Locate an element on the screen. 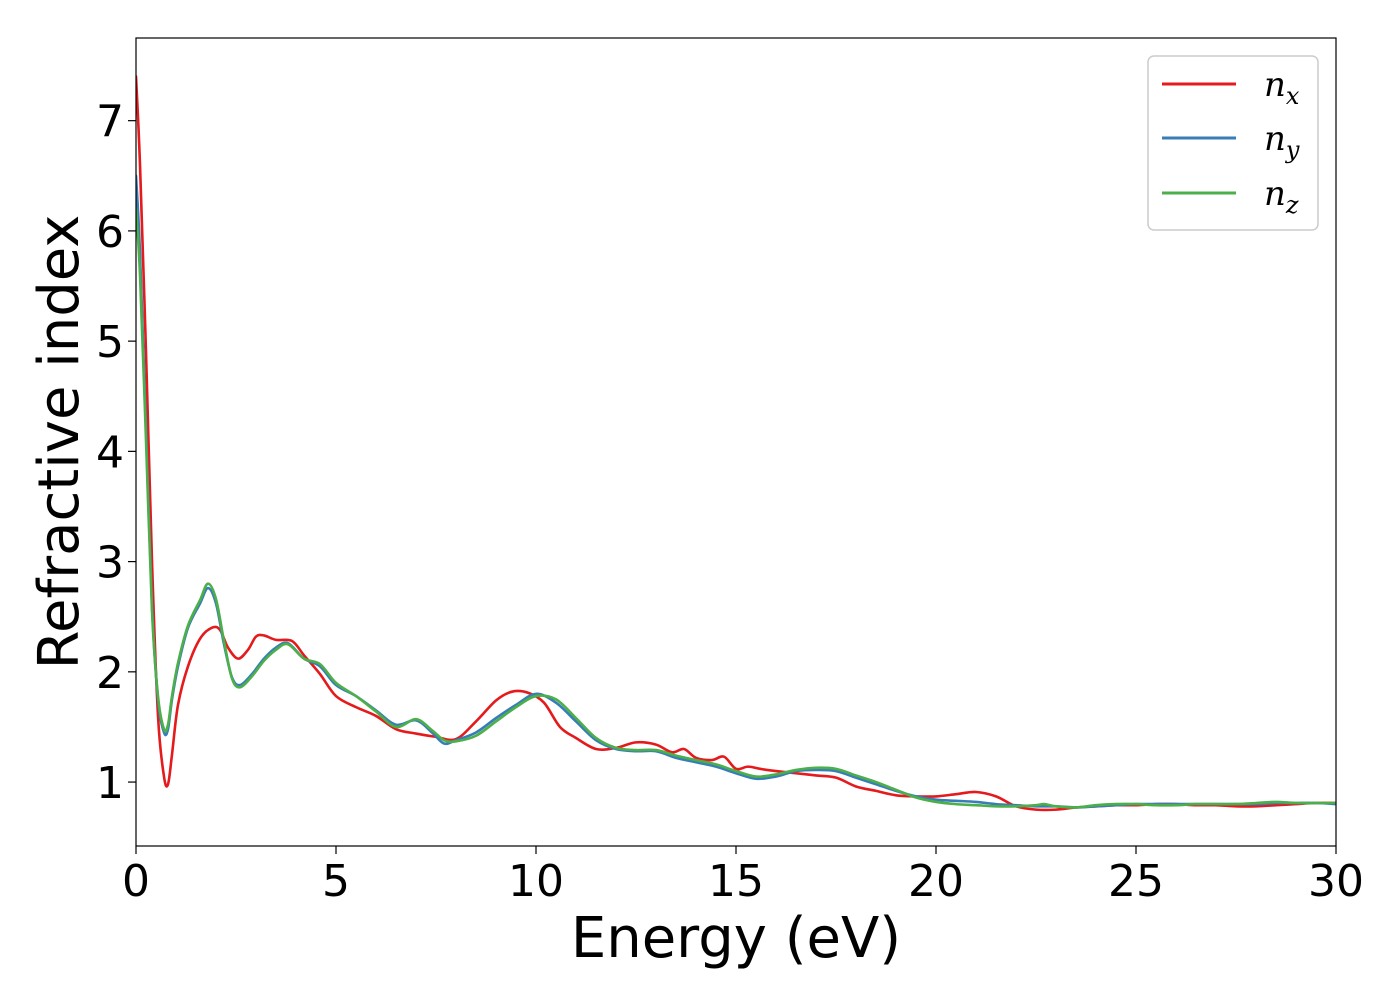 The height and width of the screenshot is (1000, 1400). legend: nx ny nz is located at coordinates (1233, 143).